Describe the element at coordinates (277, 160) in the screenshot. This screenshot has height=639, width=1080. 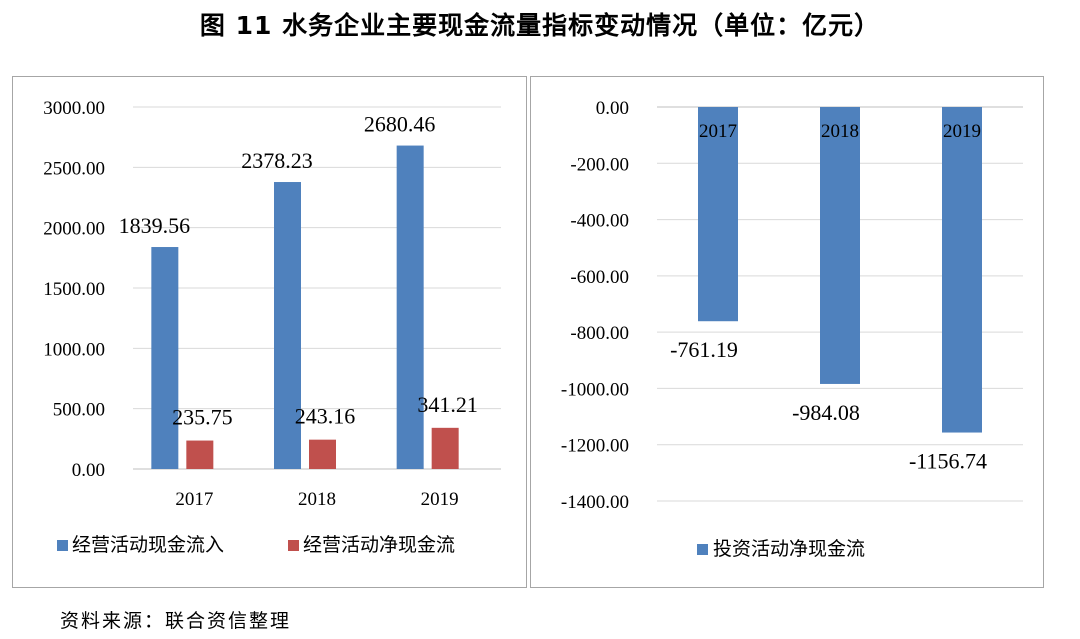
I see `data-label: 2378.23` at that location.